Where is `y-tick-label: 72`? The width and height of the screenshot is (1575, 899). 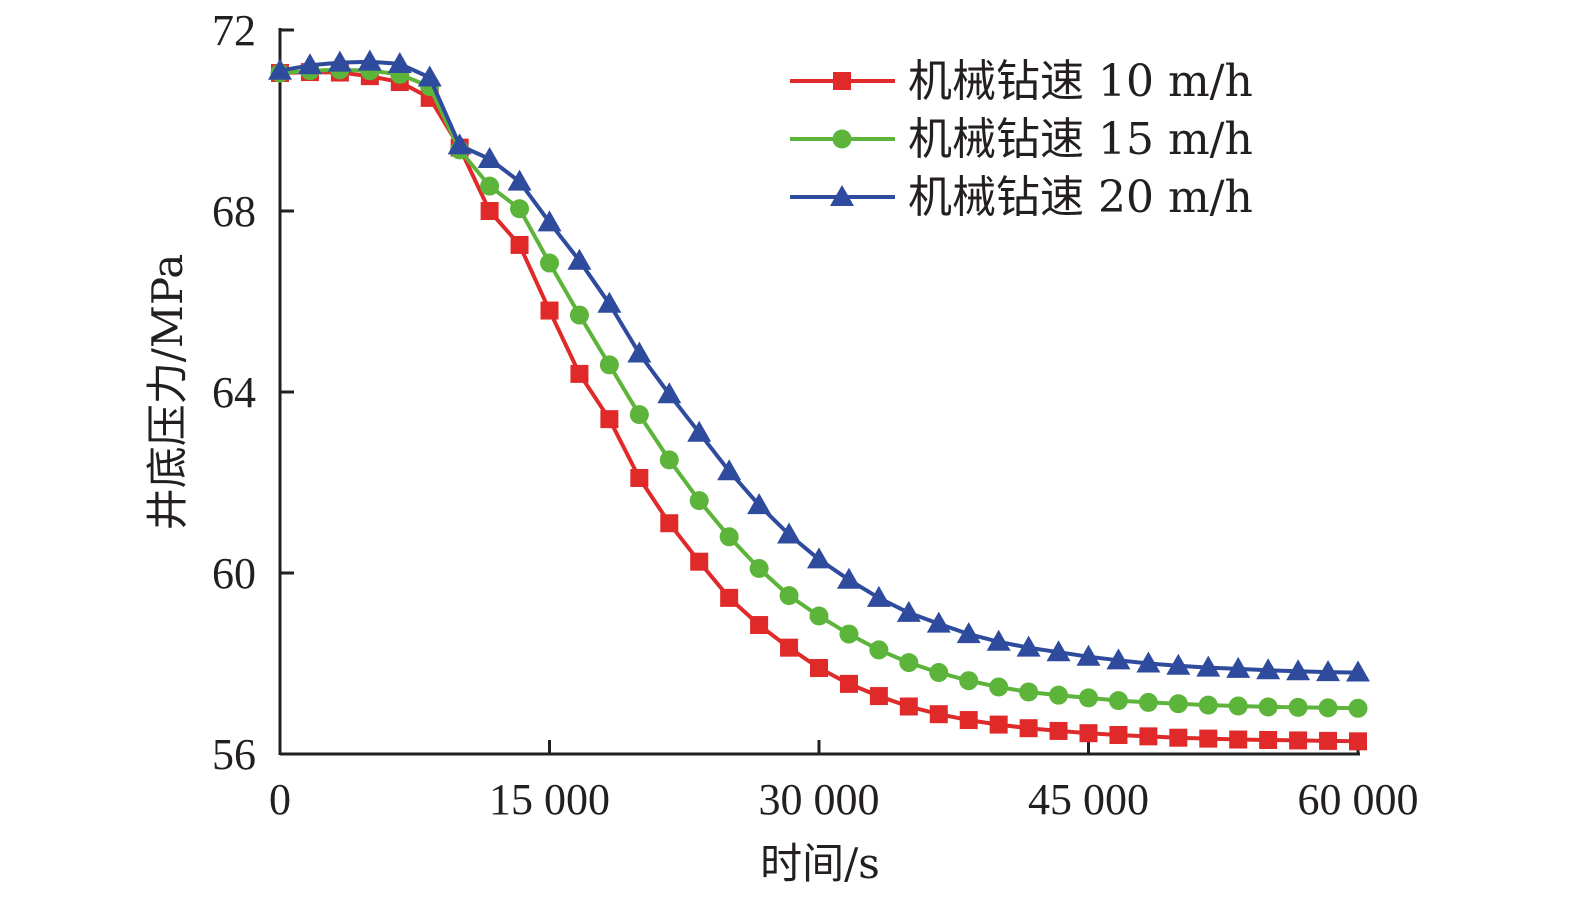 y-tick-label: 72 is located at coordinates (234, 30).